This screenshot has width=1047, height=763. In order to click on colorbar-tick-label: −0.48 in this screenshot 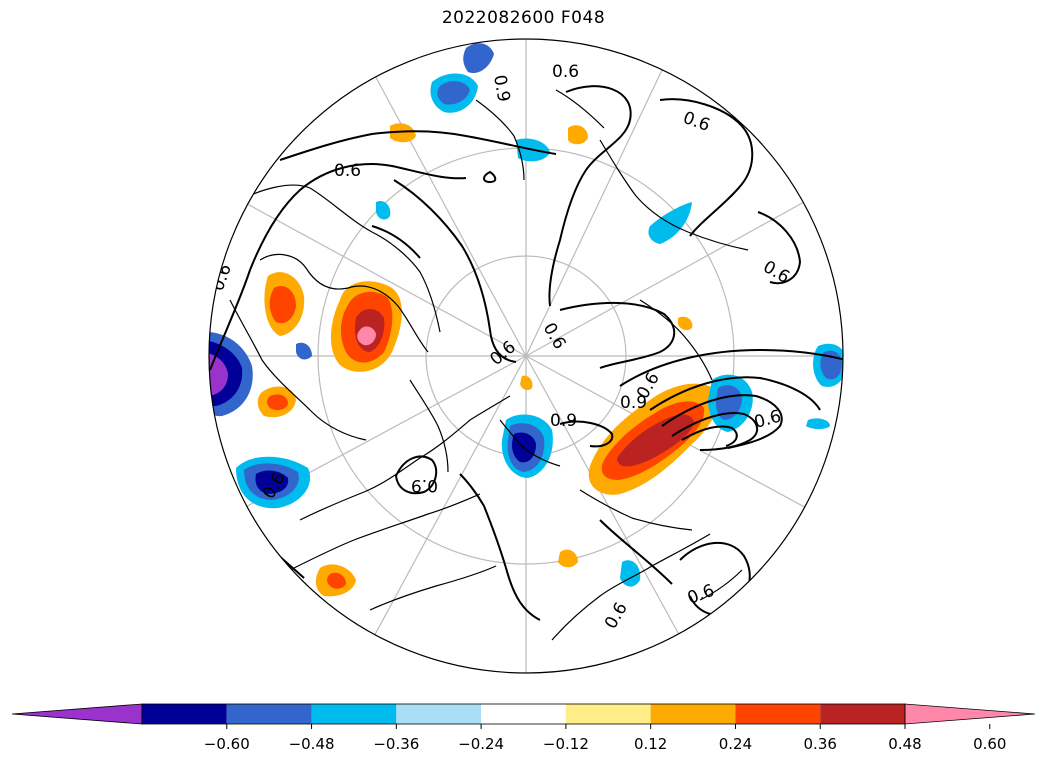, I will do `click(312, 744)`.